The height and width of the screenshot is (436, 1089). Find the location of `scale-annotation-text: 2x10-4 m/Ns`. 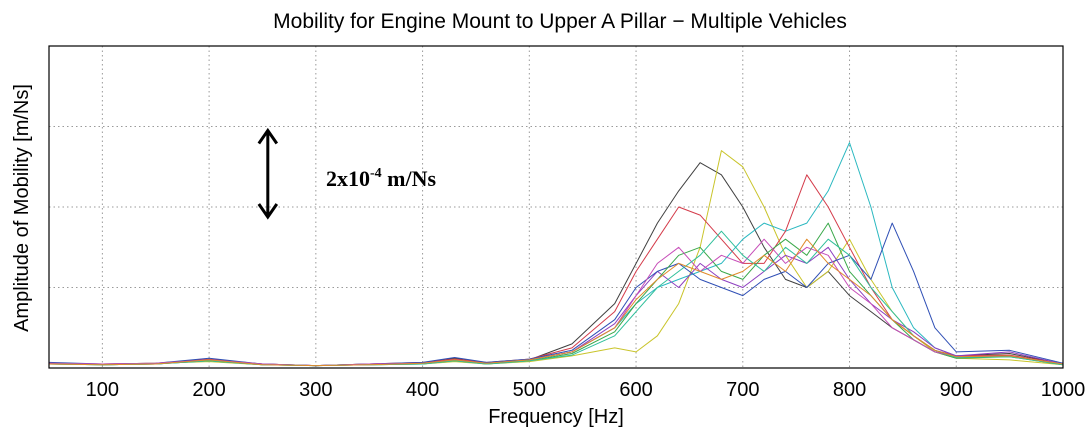

scale-annotation-text: 2x10-4 m/Ns is located at coordinates (381, 178).